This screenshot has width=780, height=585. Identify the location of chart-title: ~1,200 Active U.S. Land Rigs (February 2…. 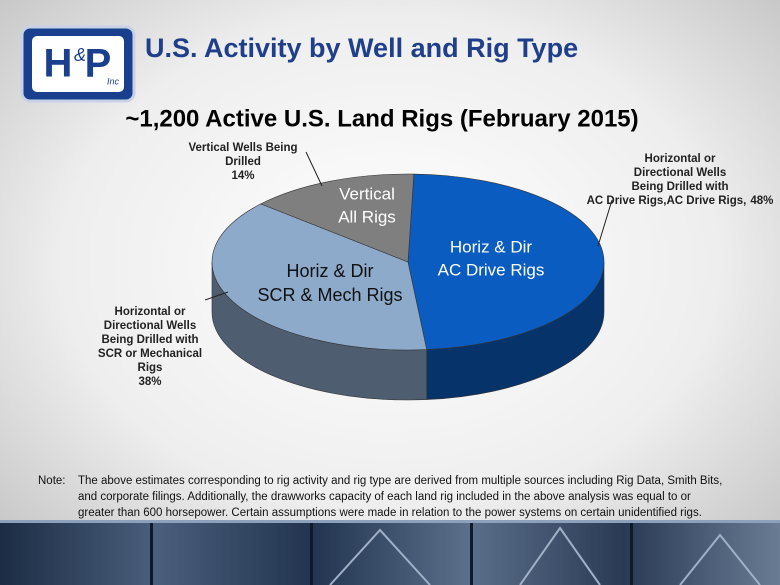
(381, 118).